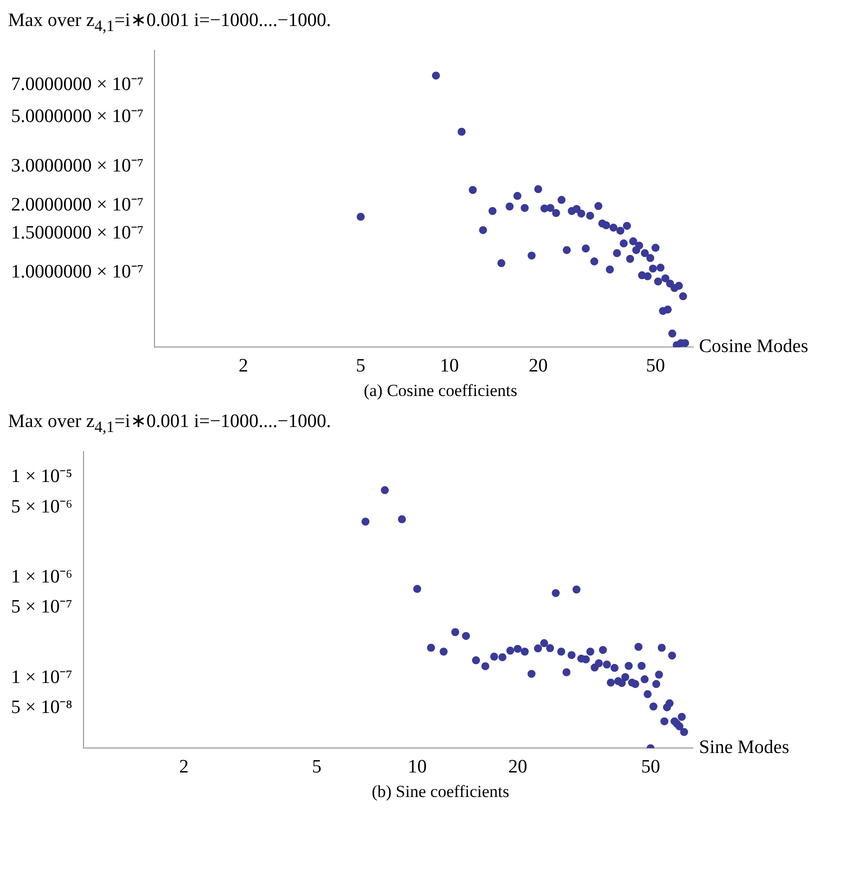  What do you see at coordinates (77, 84) in the screenshot?
I see `y-tick-label: 7.0000000 × 10⁻⁷` at bounding box center [77, 84].